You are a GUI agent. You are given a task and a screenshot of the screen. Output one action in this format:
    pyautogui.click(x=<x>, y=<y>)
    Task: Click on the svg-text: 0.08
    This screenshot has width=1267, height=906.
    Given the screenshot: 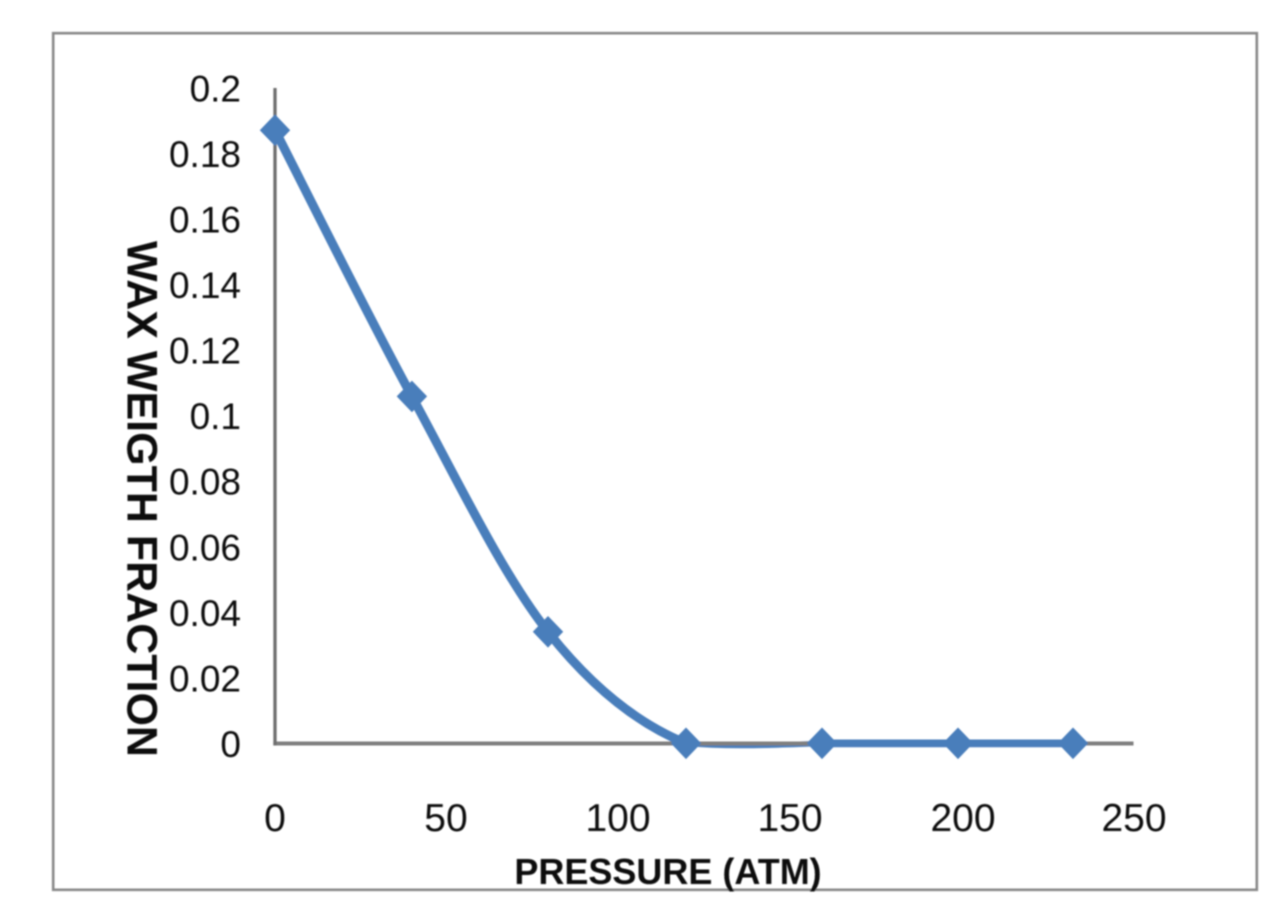 What is the action you would take?
    pyautogui.click(x=205, y=482)
    